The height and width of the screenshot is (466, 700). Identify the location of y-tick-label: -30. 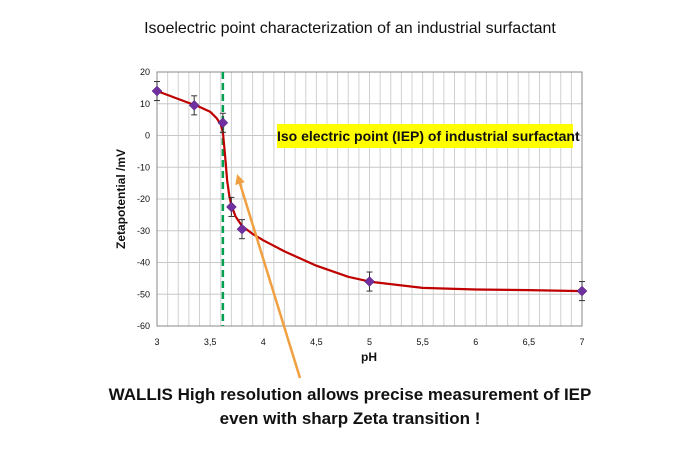
(143, 231).